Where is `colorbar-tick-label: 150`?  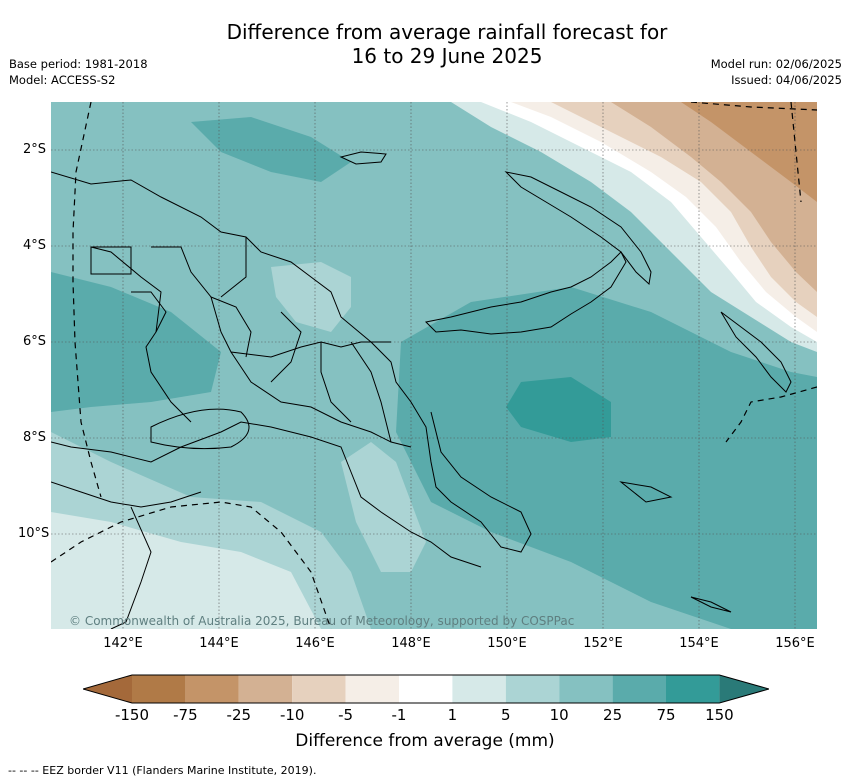 colorbar-tick-label: 150 is located at coordinates (719, 715).